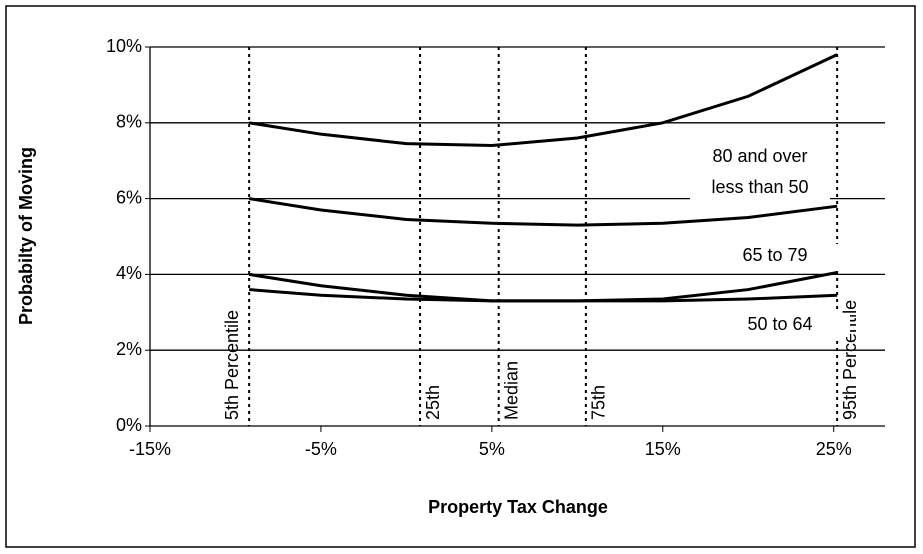 The image size is (923, 554). I want to click on x-axis-title: Property Tax Change, so click(518, 507).